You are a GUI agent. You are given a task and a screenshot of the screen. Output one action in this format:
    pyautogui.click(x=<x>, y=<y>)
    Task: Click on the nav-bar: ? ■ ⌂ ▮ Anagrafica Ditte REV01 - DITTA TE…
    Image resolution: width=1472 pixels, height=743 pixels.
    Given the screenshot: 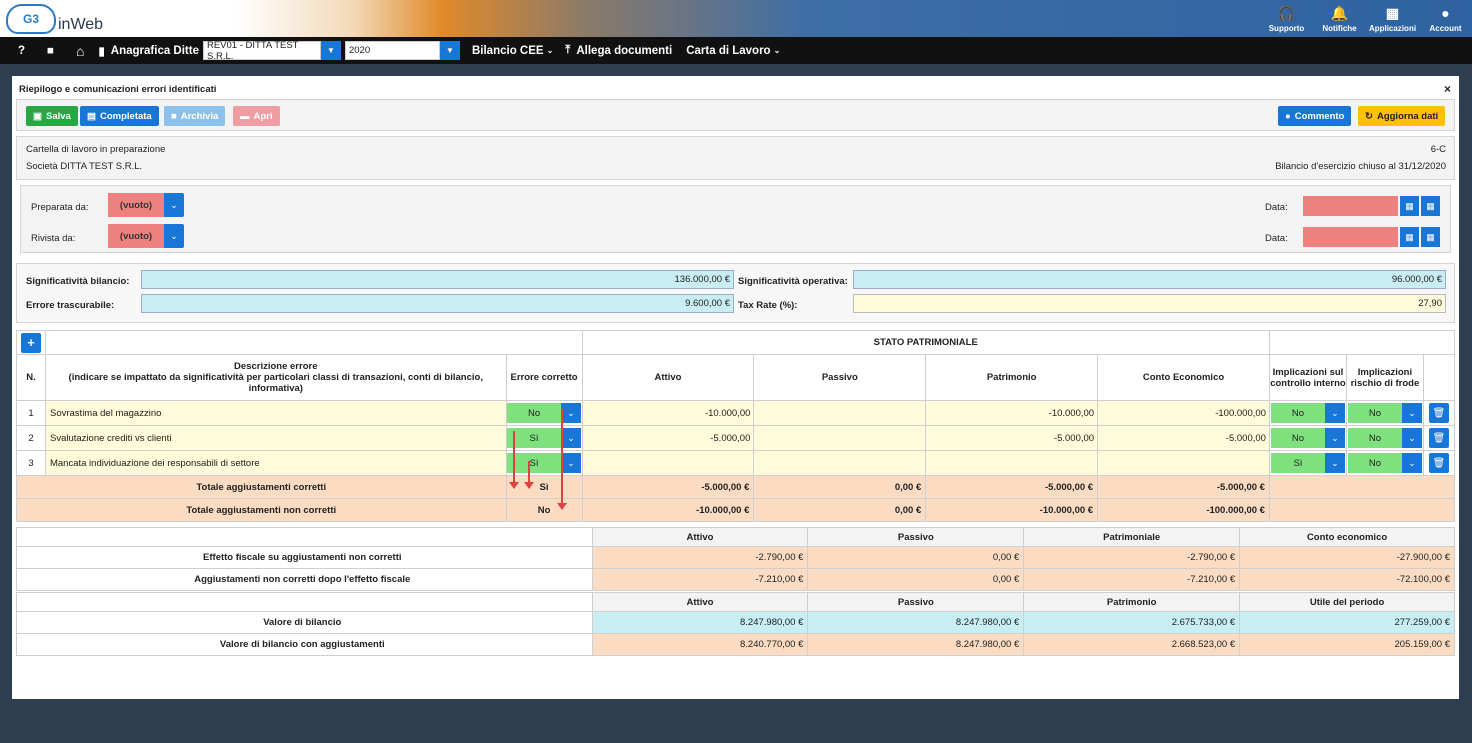 What is the action you would take?
    pyautogui.click(x=736, y=50)
    